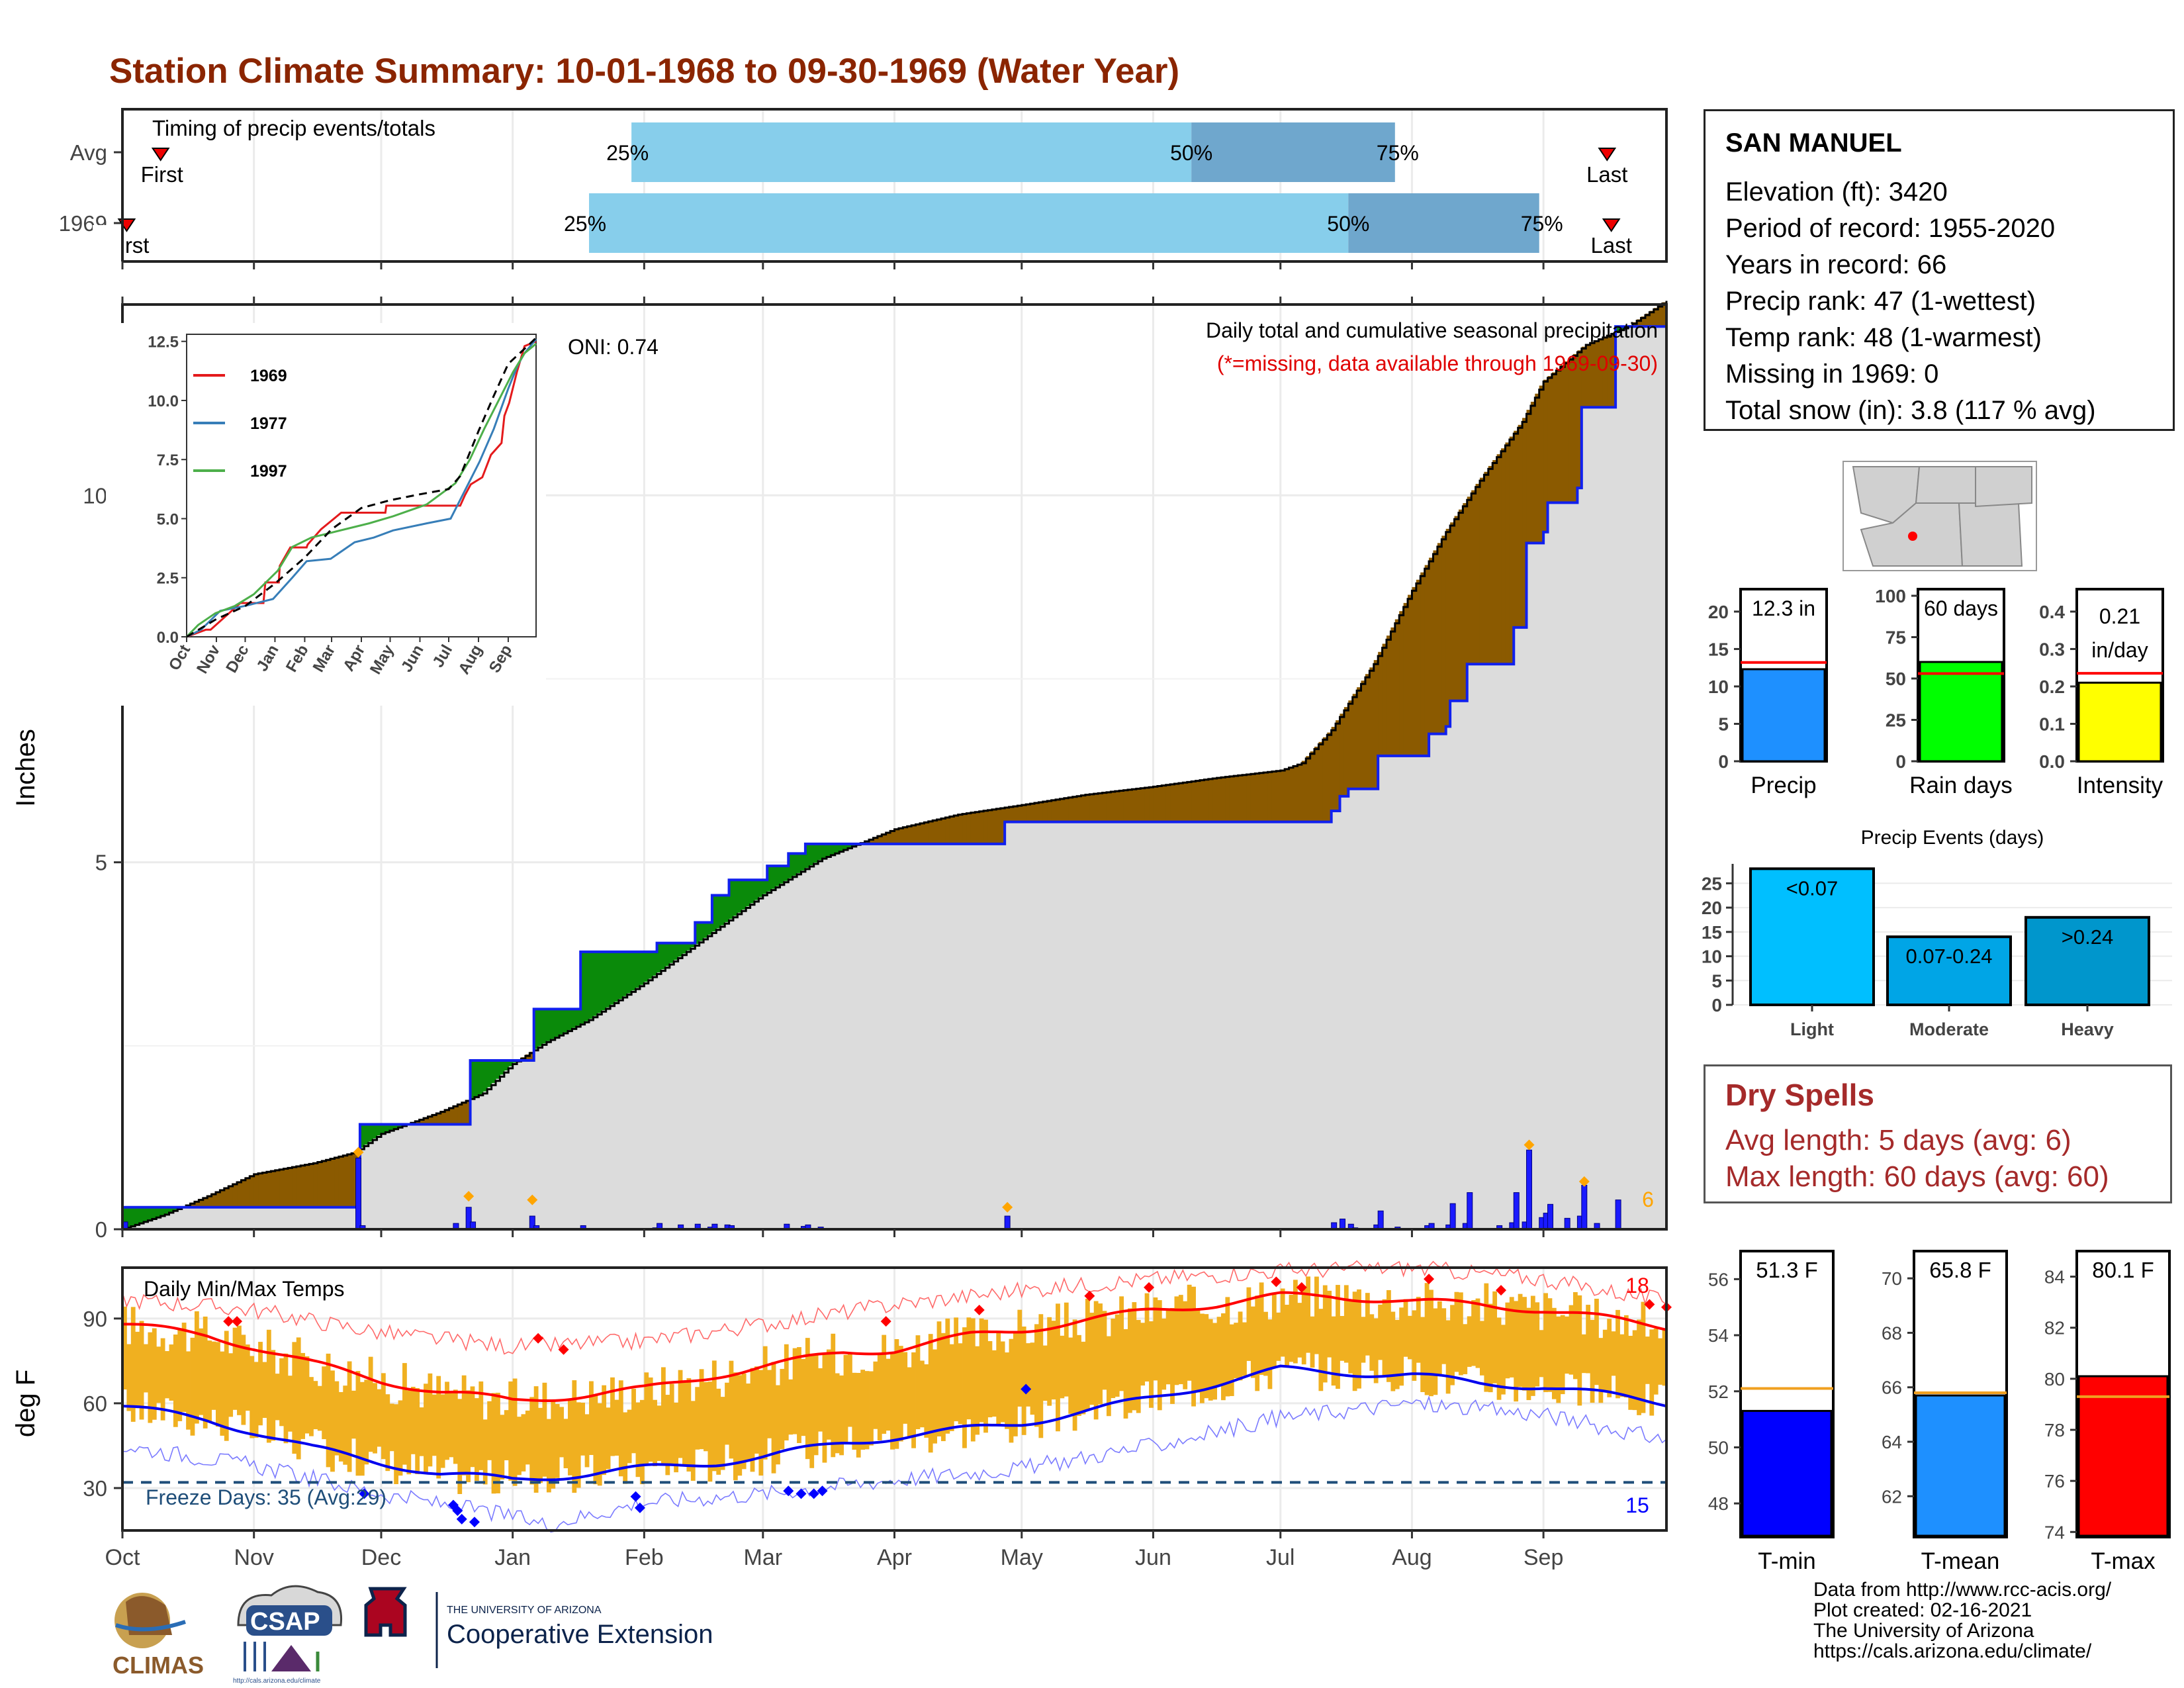 This screenshot has height=1688, width=2184. Describe the element at coordinates (1896, 720) in the screenshot. I see `summary-ytick-label: 25` at that location.